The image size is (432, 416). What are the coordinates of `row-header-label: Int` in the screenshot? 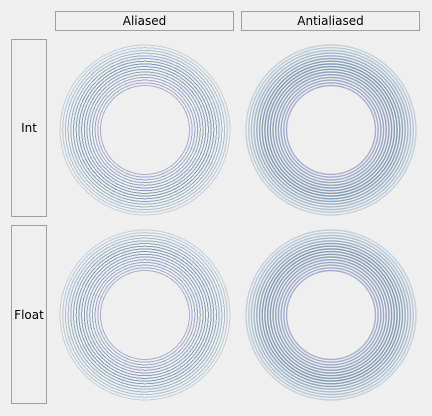 It's located at (29, 128).